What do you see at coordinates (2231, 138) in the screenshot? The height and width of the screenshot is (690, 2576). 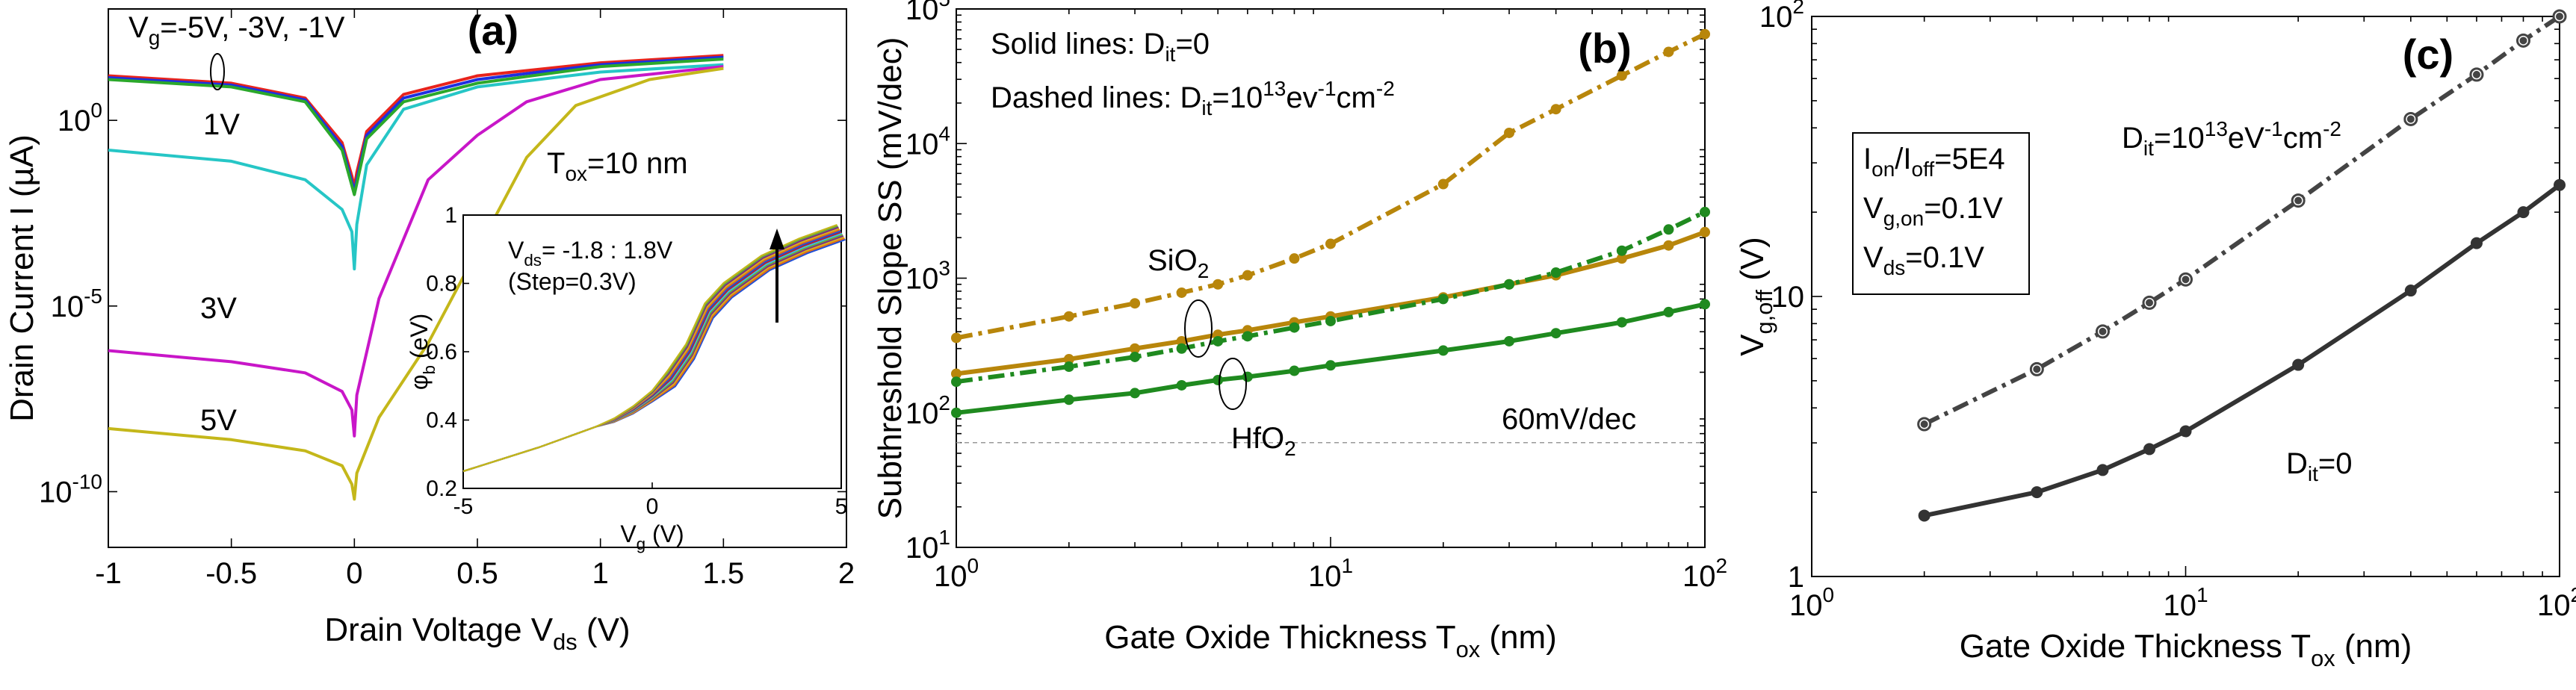 I see `panel-c-dit-high-label: Dit=1013eV-1cm-2` at bounding box center [2231, 138].